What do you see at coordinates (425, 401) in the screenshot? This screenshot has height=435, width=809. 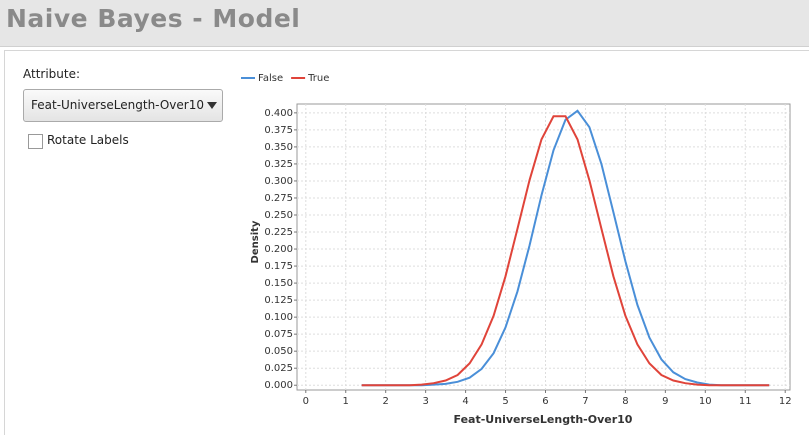 I see `x-tick-label: 3` at bounding box center [425, 401].